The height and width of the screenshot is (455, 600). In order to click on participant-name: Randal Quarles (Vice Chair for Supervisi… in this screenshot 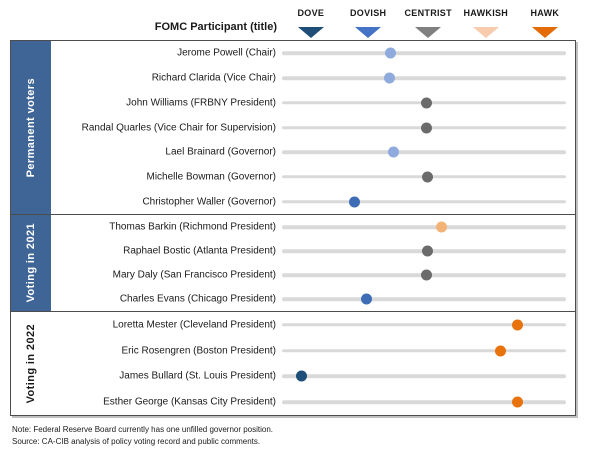, I will do `click(178, 128)`.